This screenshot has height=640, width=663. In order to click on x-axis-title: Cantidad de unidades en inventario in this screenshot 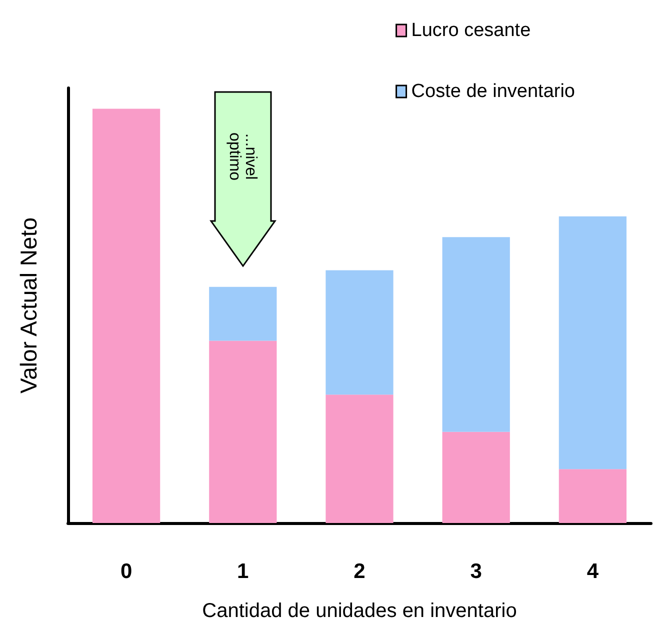, I will do `click(359, 611)`.